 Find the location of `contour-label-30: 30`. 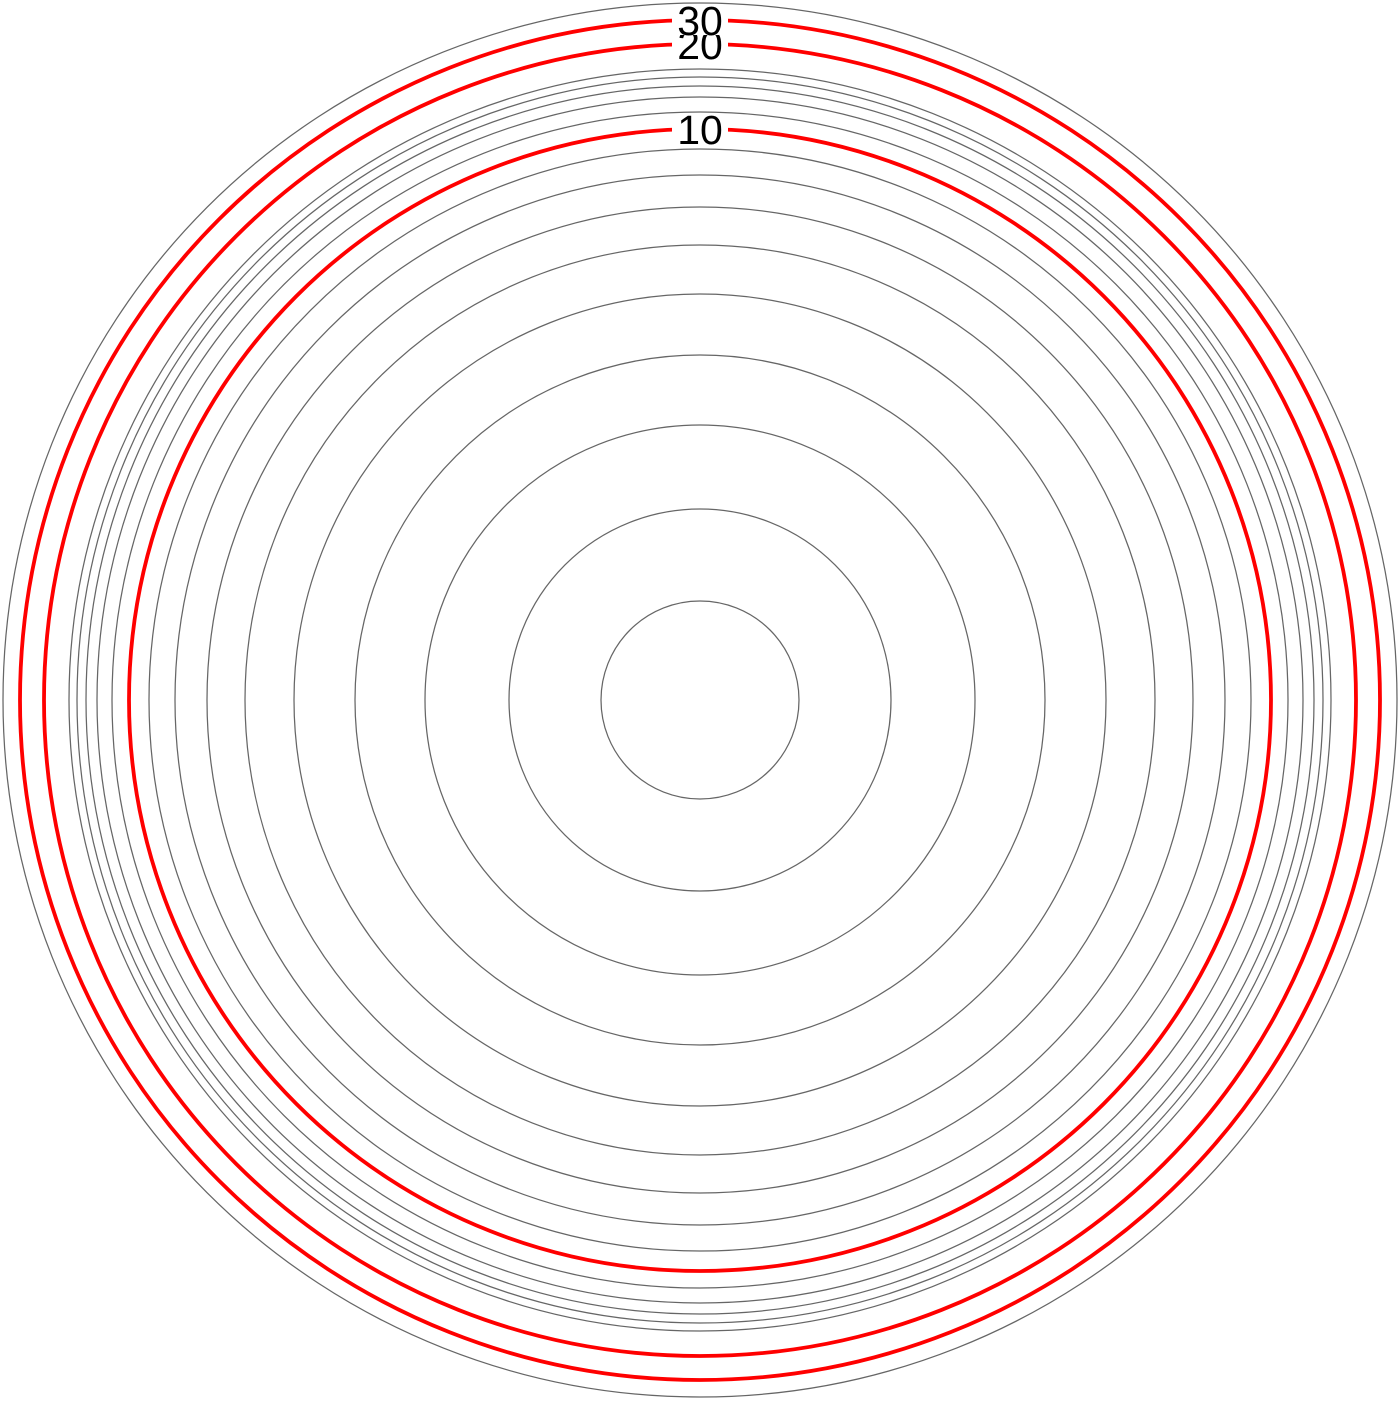

contour-label-30: 30 is located at coordinates (700, 22).